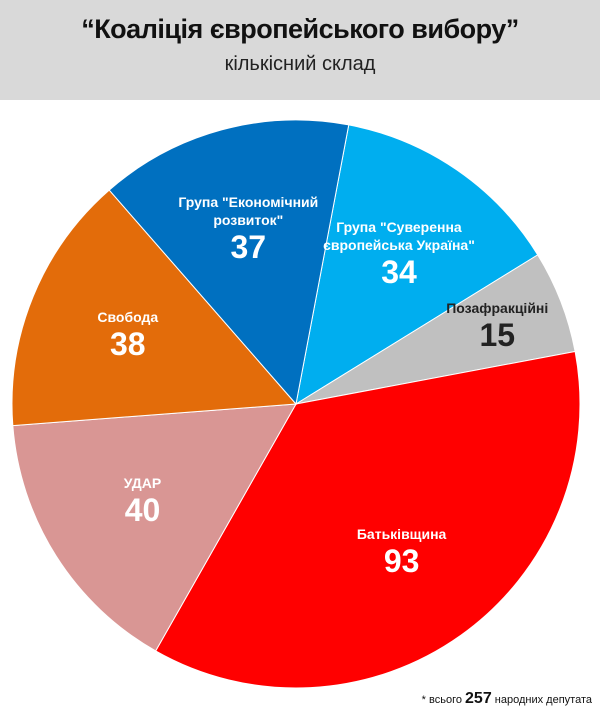  I want to click on slice-value: 37, so click(248, 246).